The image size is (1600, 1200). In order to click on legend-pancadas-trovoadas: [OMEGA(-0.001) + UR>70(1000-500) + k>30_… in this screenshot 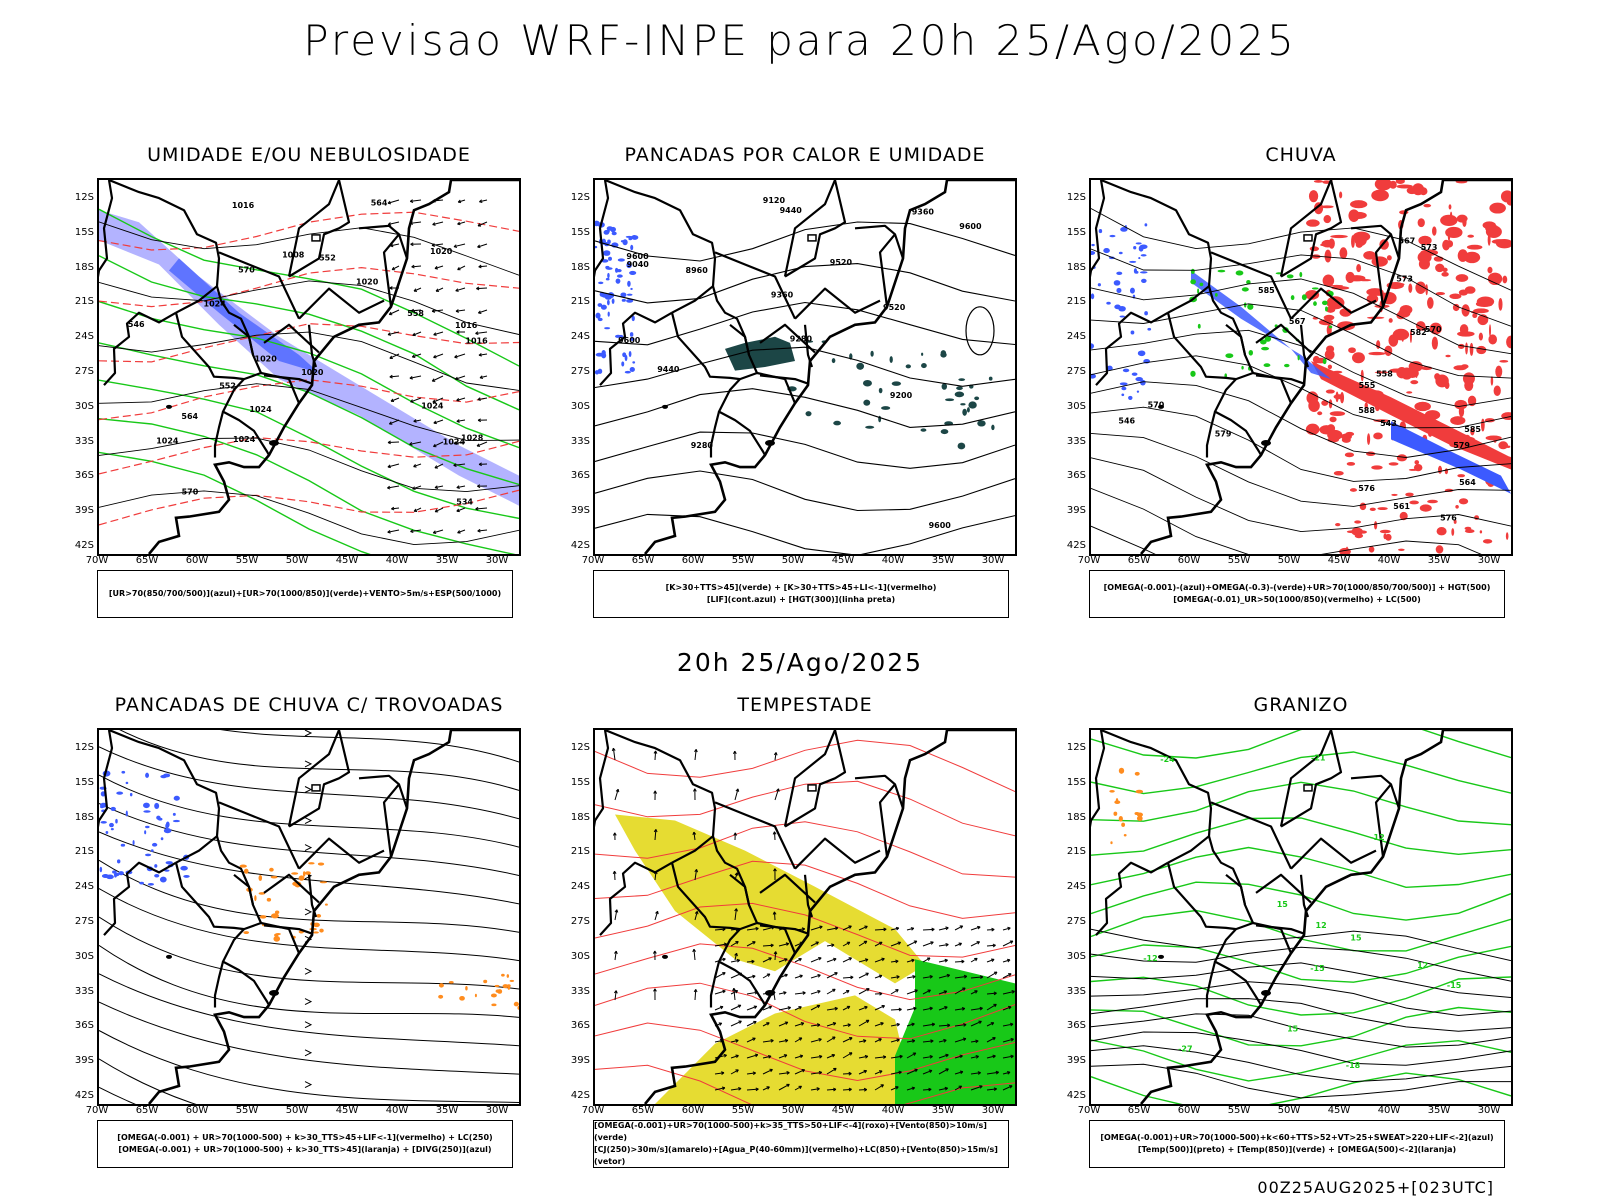, I will do `click(305, 1144)`.